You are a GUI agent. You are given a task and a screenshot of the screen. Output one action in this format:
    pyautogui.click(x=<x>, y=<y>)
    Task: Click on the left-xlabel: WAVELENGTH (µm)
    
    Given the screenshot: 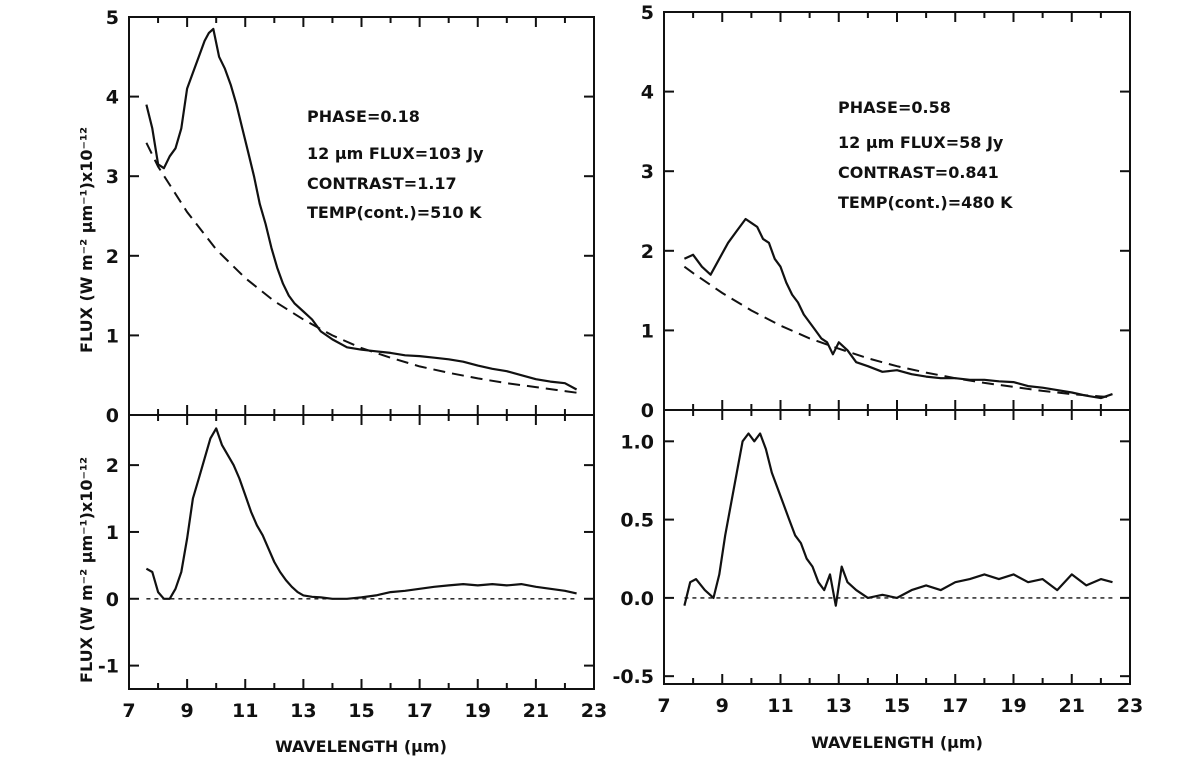 What is the action you would take?
    pyautogui.click(x=361, y=746)
    